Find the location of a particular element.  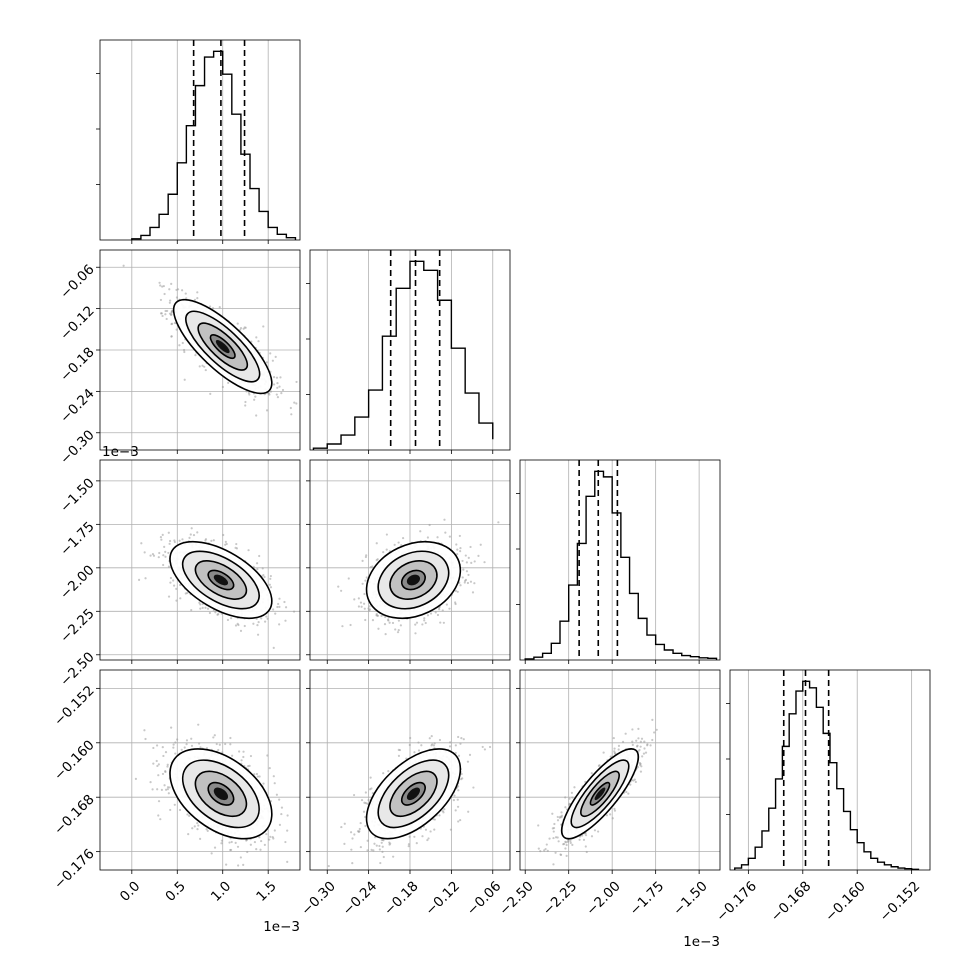

y-tick-label: −1.50 is located at coordinates (77, 495).